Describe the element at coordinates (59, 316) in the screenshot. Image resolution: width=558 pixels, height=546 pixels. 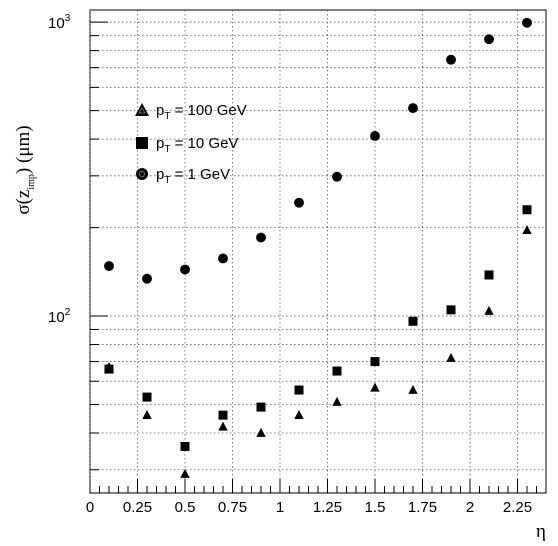
I see `y-tick-label: 10²` at that location.